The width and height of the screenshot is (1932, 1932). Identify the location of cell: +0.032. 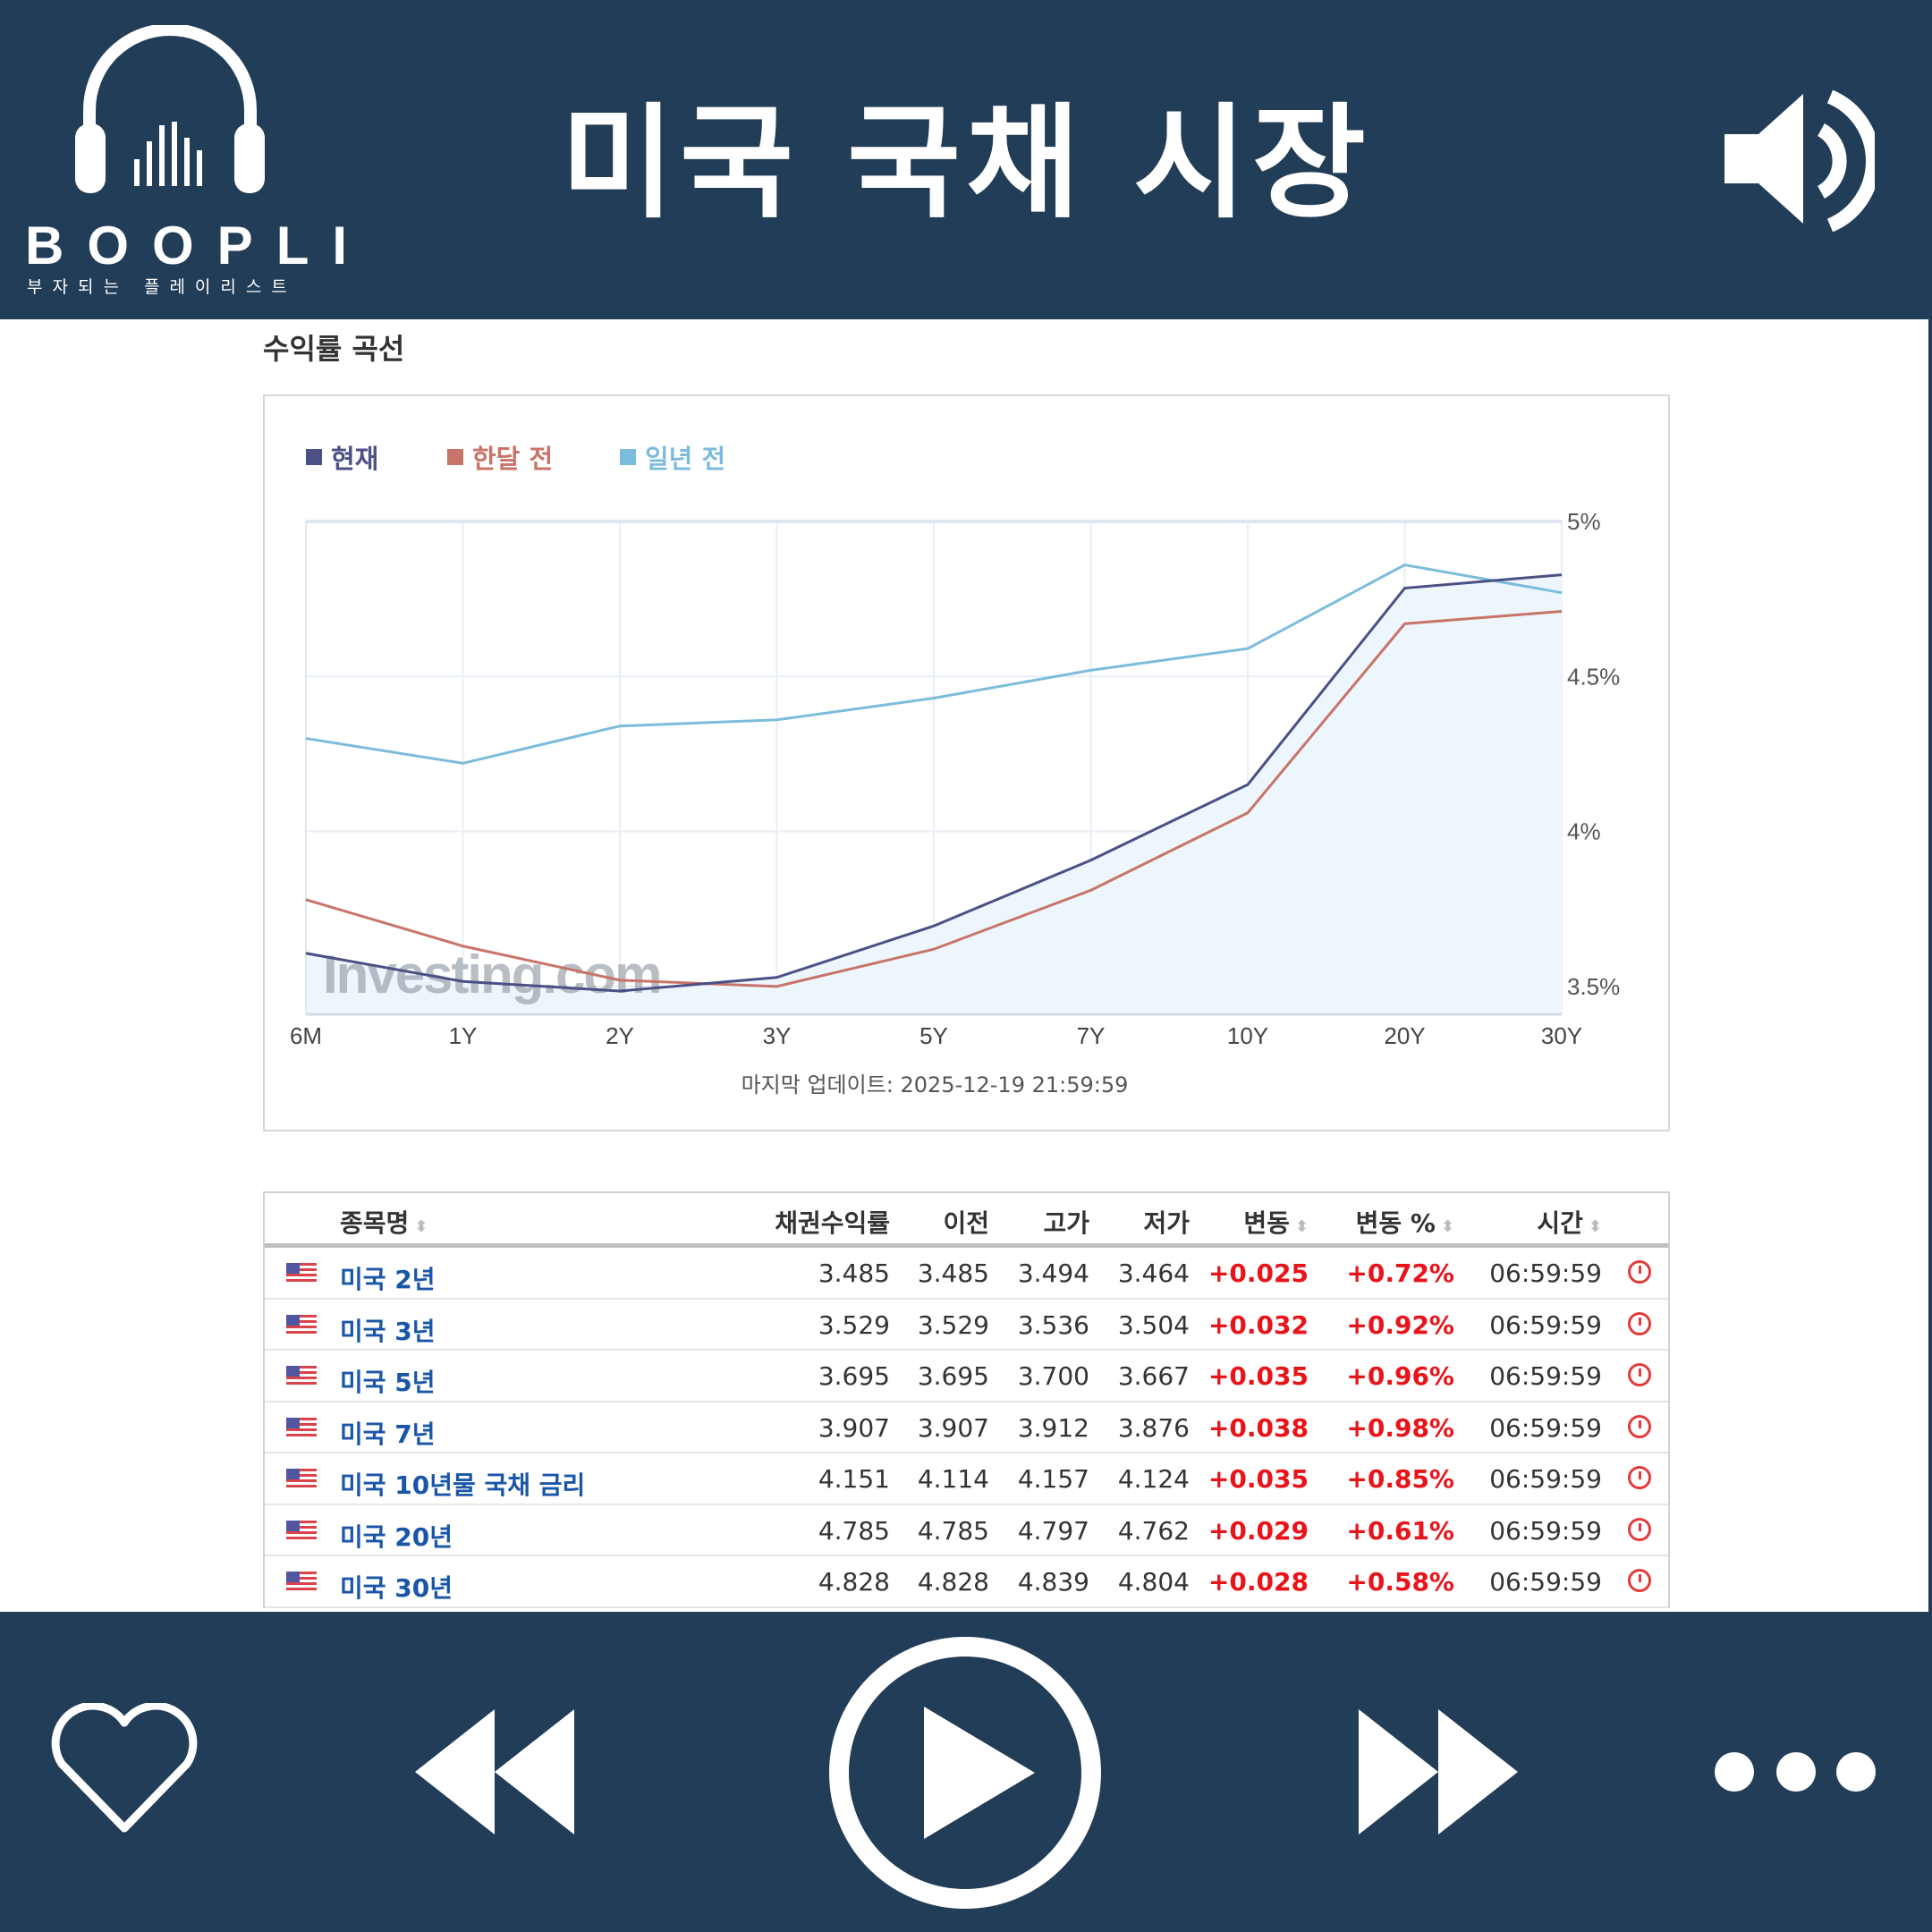
(1258, 1324).